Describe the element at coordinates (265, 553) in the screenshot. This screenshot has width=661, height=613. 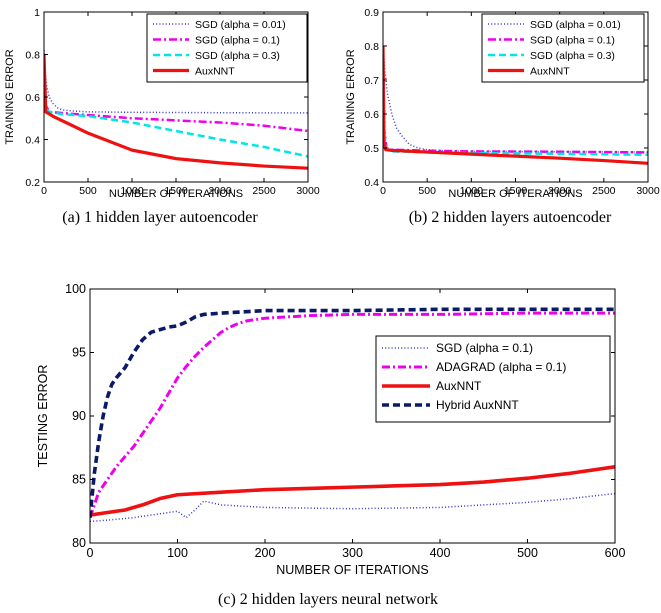
I see `x-tick-label: 200` at that location.